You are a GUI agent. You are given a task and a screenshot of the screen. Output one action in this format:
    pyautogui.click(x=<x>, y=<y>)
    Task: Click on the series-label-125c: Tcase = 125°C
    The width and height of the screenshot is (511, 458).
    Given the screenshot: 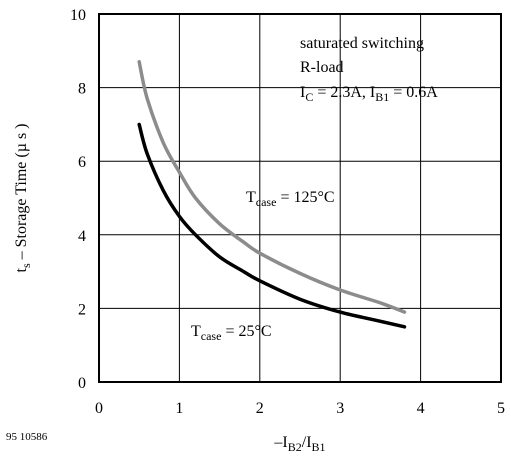 What is the action you would take?
    pyautogui.click(x=290, y=199)
    